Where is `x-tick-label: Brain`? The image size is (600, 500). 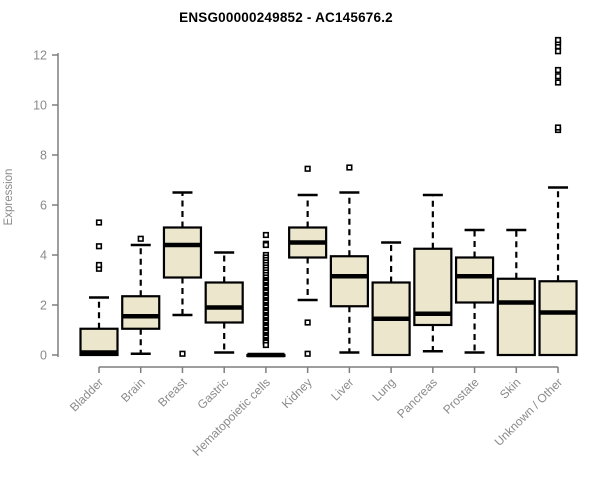
x-tick-label: Brain is located at coordinates (133, 390).